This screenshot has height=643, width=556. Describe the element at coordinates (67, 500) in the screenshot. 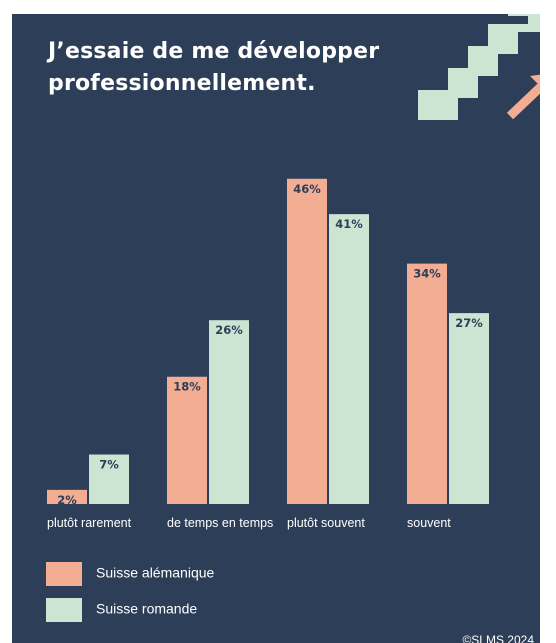

I see `value-label-alemanique-0: 2%` at that location.